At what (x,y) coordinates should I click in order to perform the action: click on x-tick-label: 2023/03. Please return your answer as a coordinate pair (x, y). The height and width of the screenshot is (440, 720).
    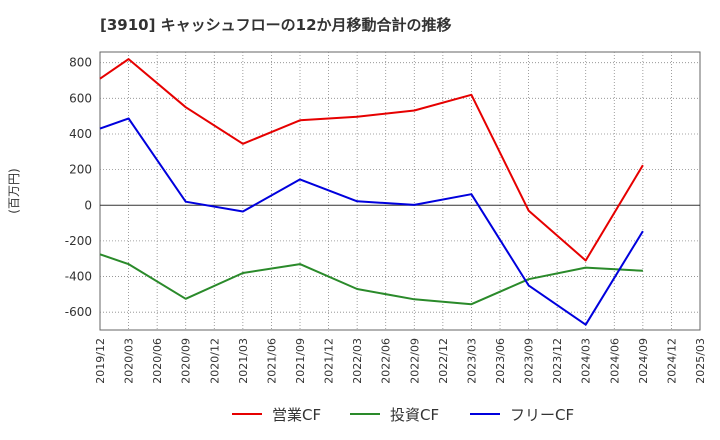
    Looking at the image, I should click on (471, 361).